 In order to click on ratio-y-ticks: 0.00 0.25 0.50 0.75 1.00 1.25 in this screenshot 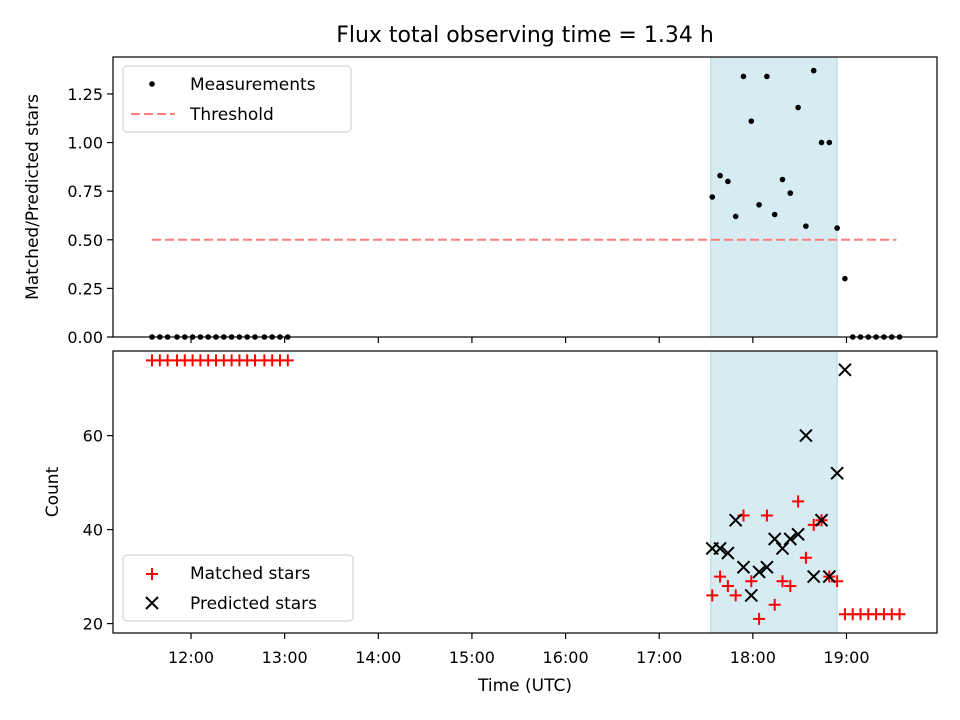, I will do `click(90, 216)`.